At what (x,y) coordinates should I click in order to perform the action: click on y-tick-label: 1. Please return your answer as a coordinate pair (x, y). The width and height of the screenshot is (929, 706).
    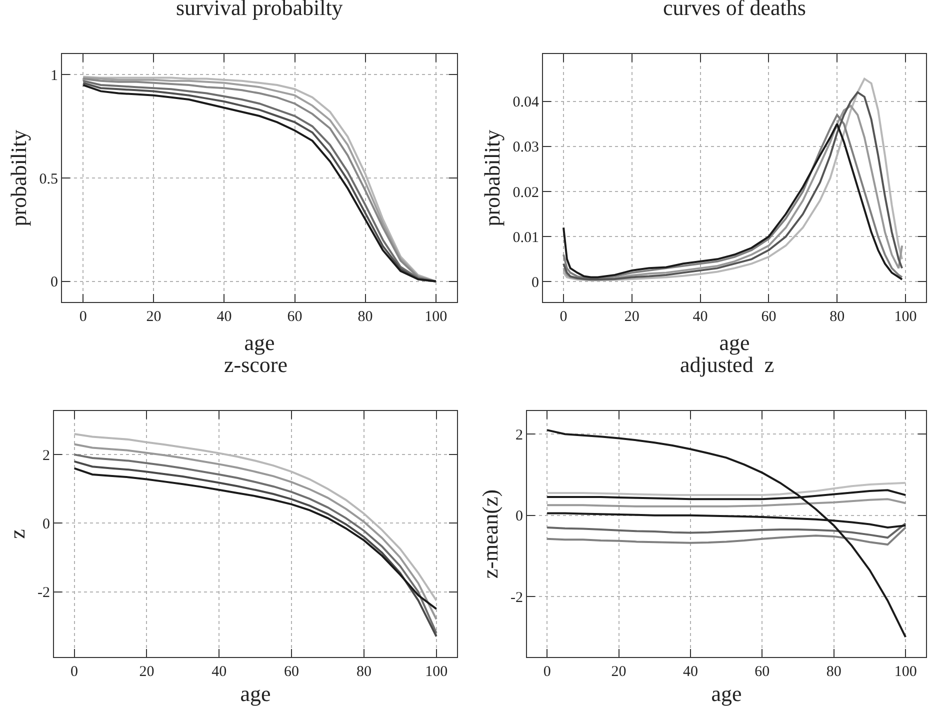
    Looking at the image, I should click on (54, 76).